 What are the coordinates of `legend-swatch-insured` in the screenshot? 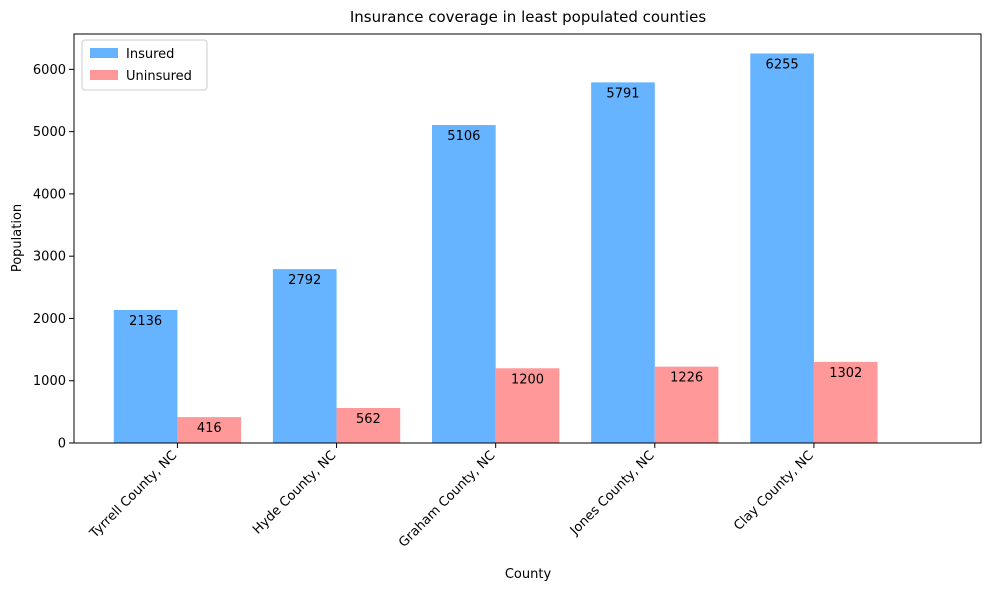 It's located at (104, 53).